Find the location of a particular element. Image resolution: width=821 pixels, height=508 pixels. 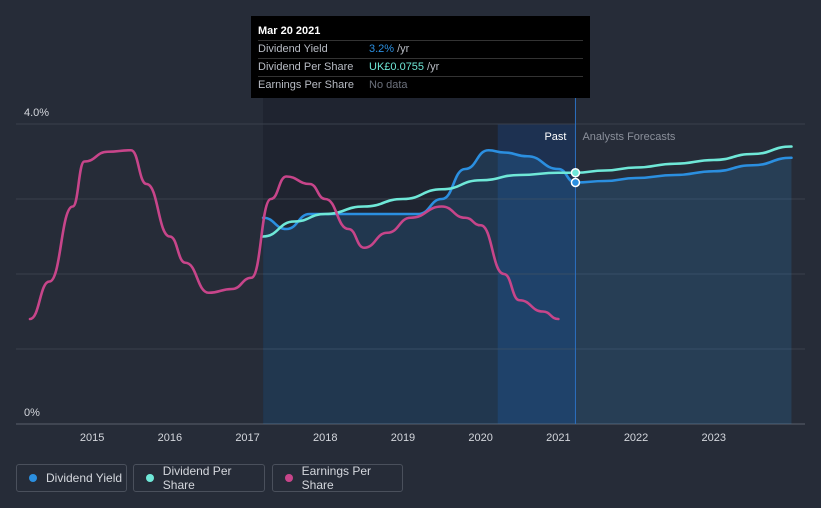

tooltip-value: UK£0.0755 is located at coordinates (397, 67).